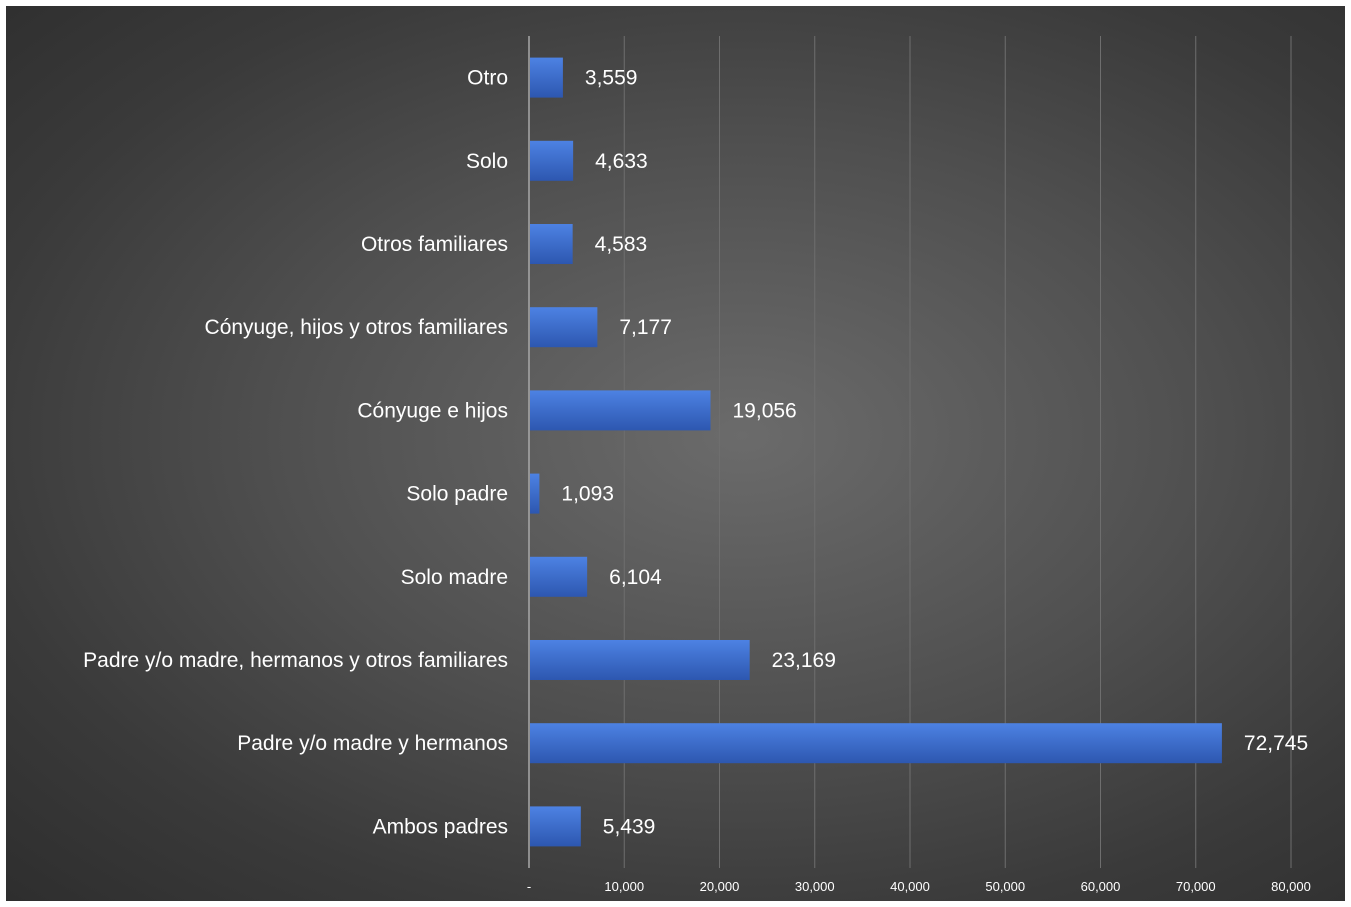 This screenshot has height=907, width=1351. I want to click on x-tick-label: 30,000, so click(815, 886).